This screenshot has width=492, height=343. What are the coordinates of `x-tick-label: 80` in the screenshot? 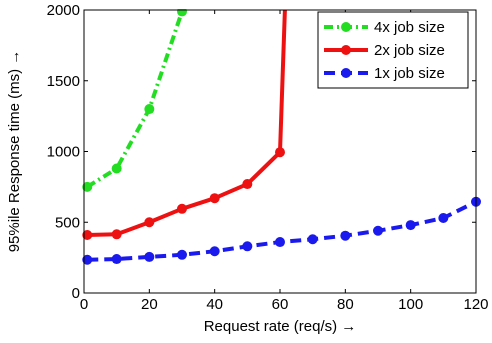 It's located at (345, 304).